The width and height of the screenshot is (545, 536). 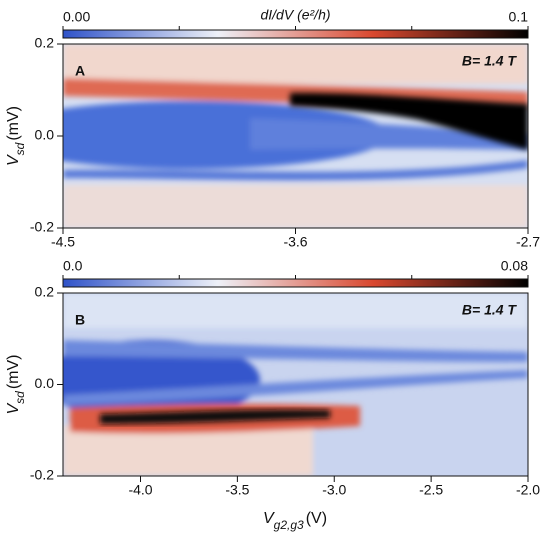 I want to click on x-tick-label: -4.5, so click(x=63, y=242).